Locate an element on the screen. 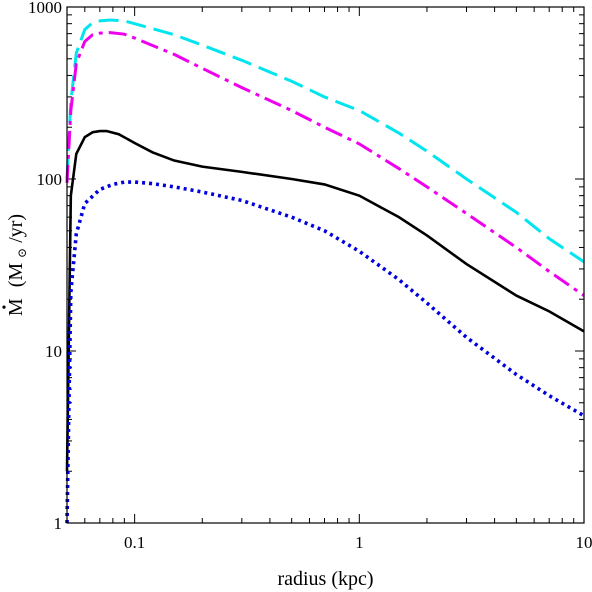  y-tick-label: 1000 is located at coordinates (45, 8).